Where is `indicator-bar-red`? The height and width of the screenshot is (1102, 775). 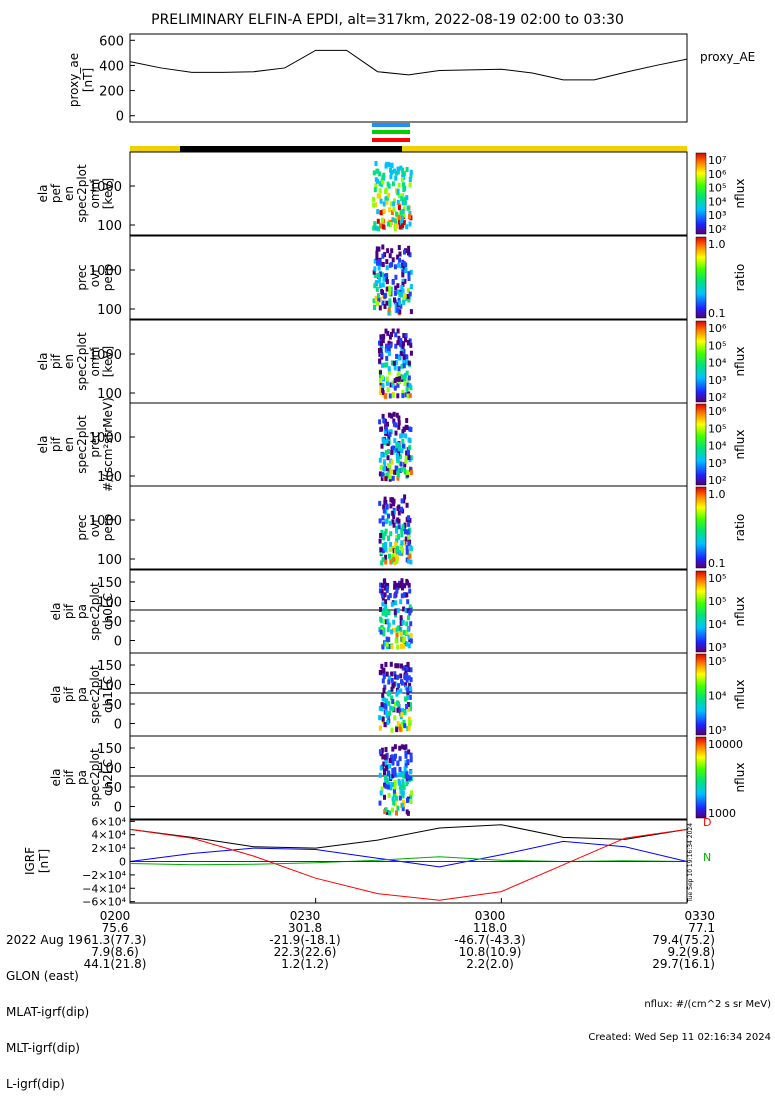 indicator-bar-red is located at coordinates (391, 140).